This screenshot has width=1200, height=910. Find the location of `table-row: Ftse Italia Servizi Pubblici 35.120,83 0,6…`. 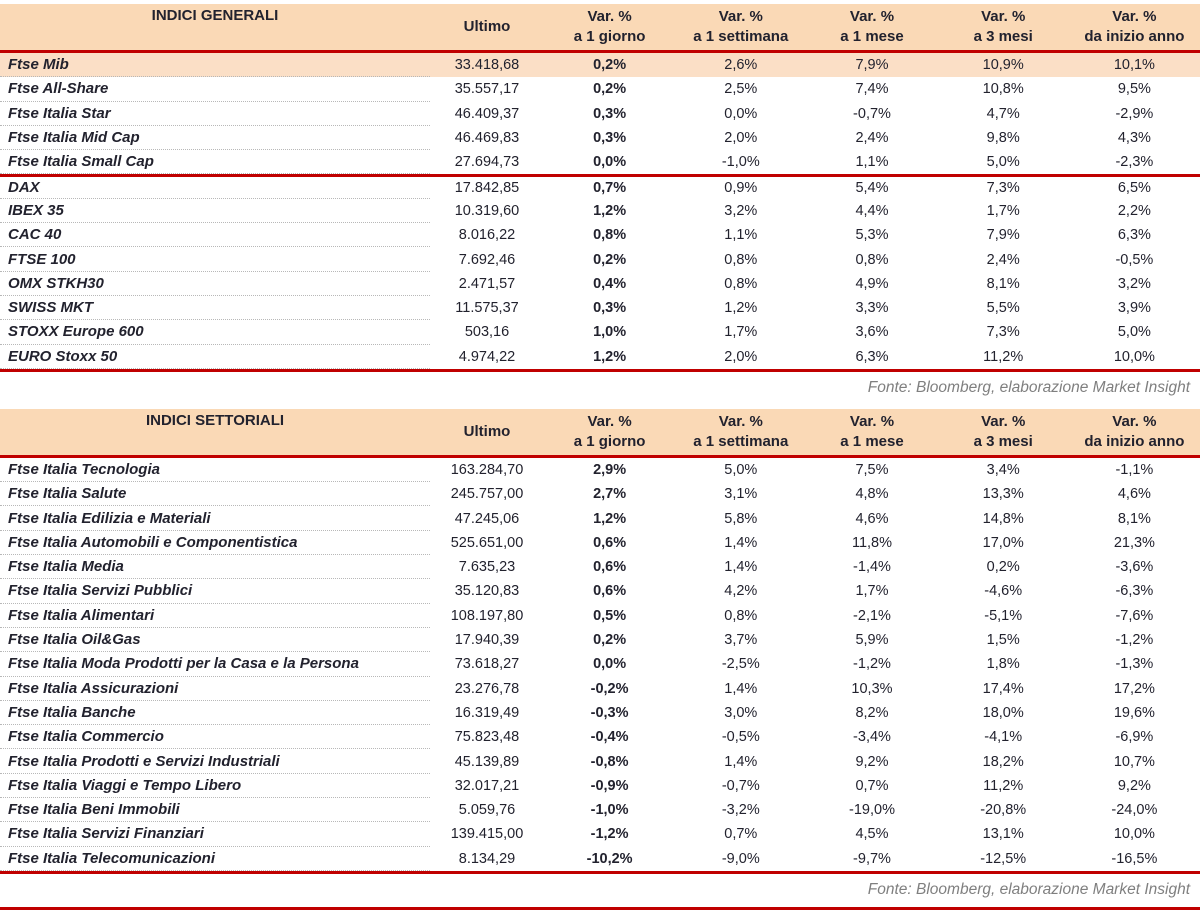

table-row: Ftse Italia Servizi Pubblici 35.120,83 0,6… is located at coordinates (600, 591).